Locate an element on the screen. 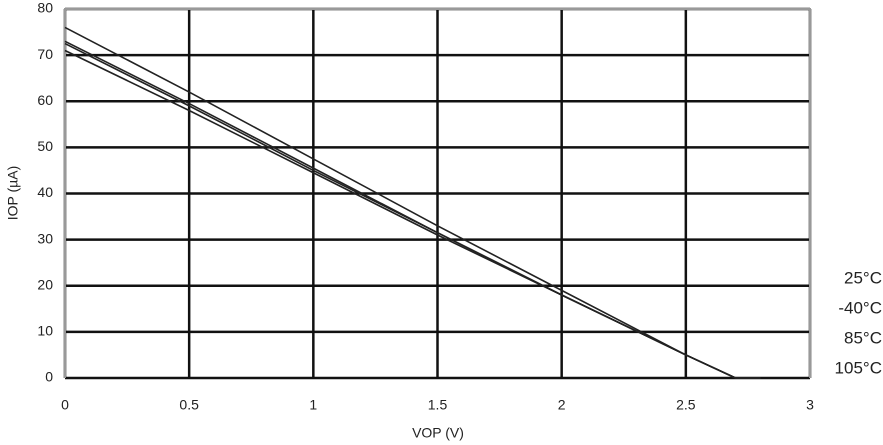 The width and height of the screenshot is (883, 445). x-tick-label: 2 is located at coordinates (562, 405).